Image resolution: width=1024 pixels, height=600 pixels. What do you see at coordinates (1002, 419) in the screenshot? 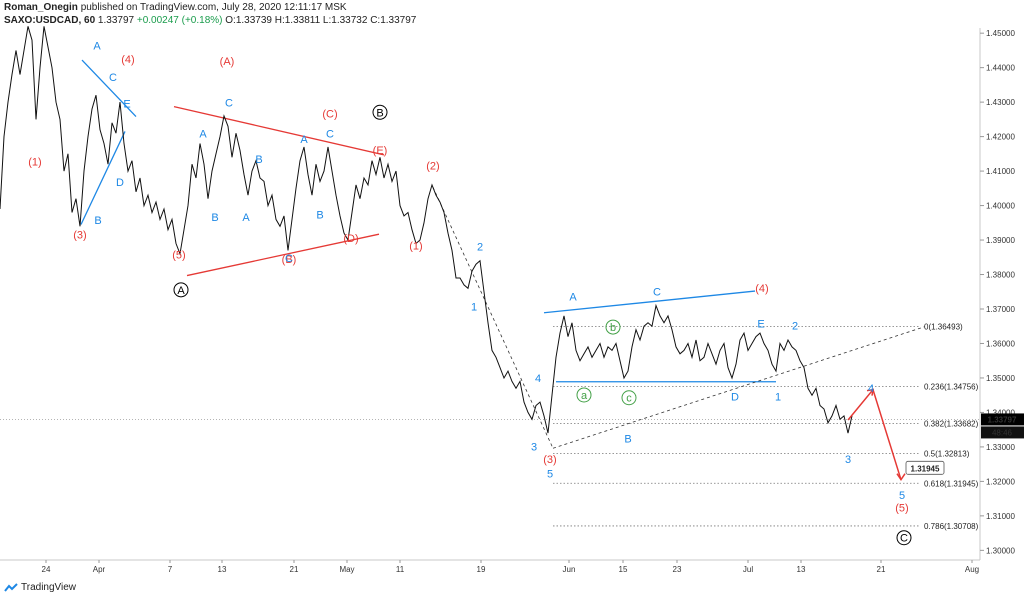
I see `current-price-tag` at bounding box center [1002, 419].